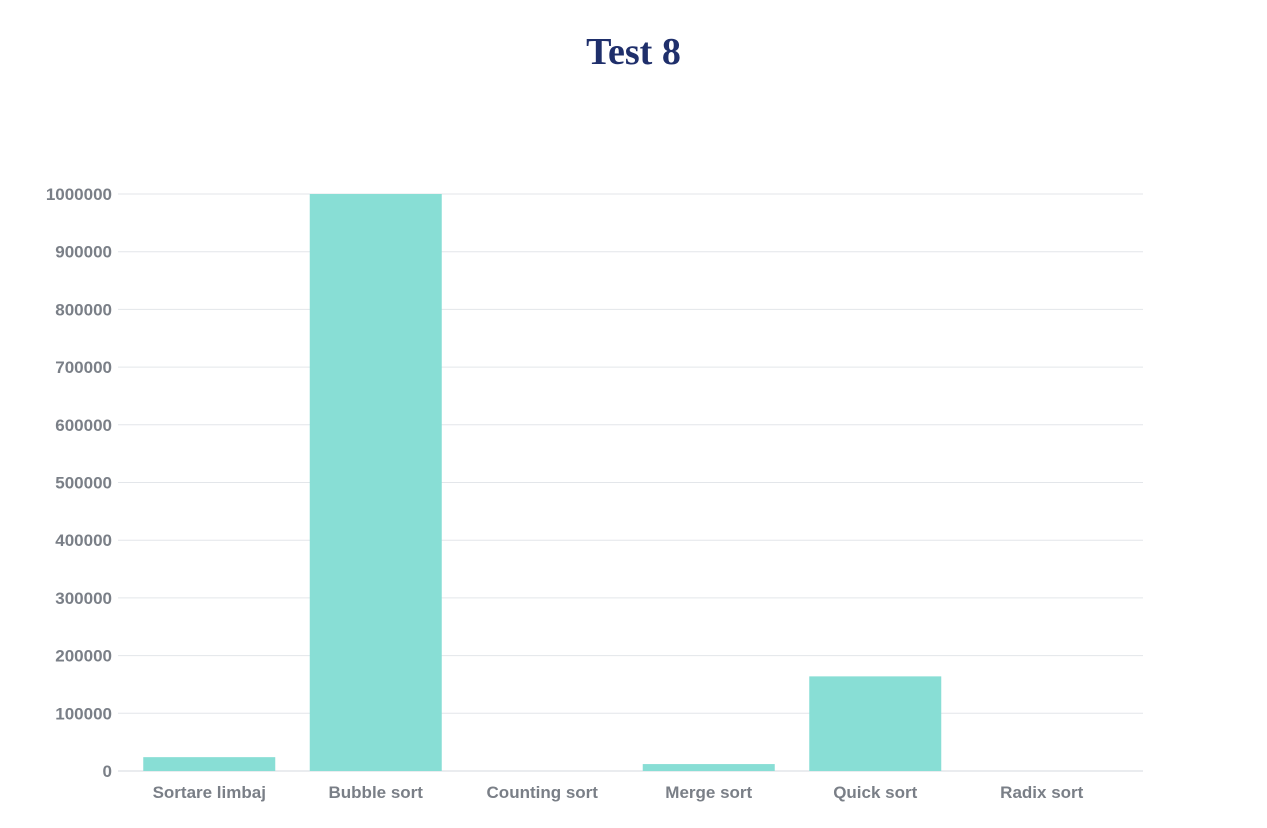 The height and width of the screenshot is (828, 1267). I want to click on y-tick-label: 0, so click(107, 771).